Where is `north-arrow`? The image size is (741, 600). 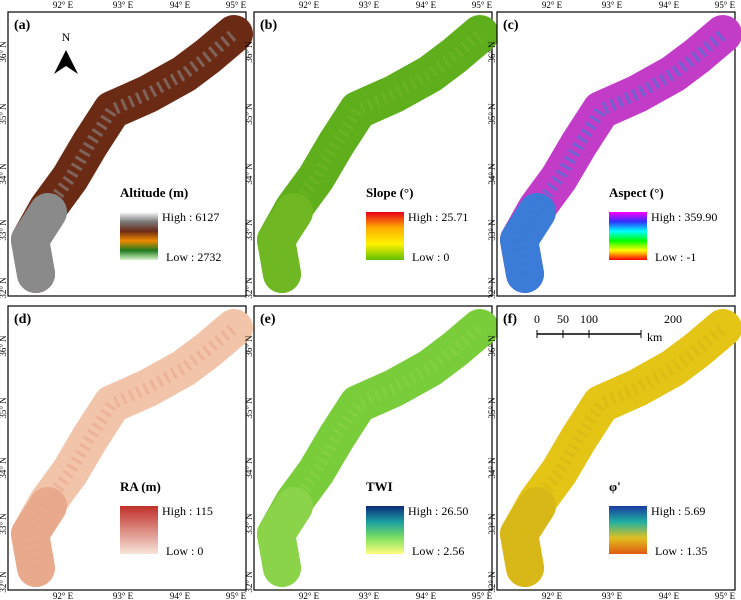
north-arrow is located at coordinates (66, 62).